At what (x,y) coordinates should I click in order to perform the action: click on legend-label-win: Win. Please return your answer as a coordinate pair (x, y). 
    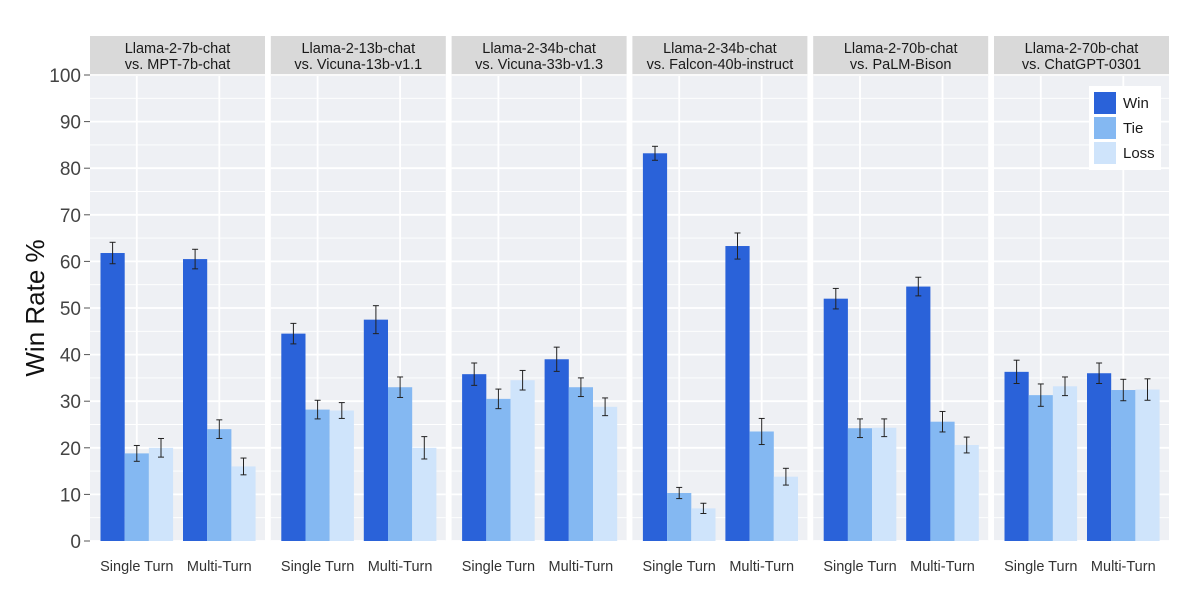
    Looking at the image, I should click on (1136, 103).